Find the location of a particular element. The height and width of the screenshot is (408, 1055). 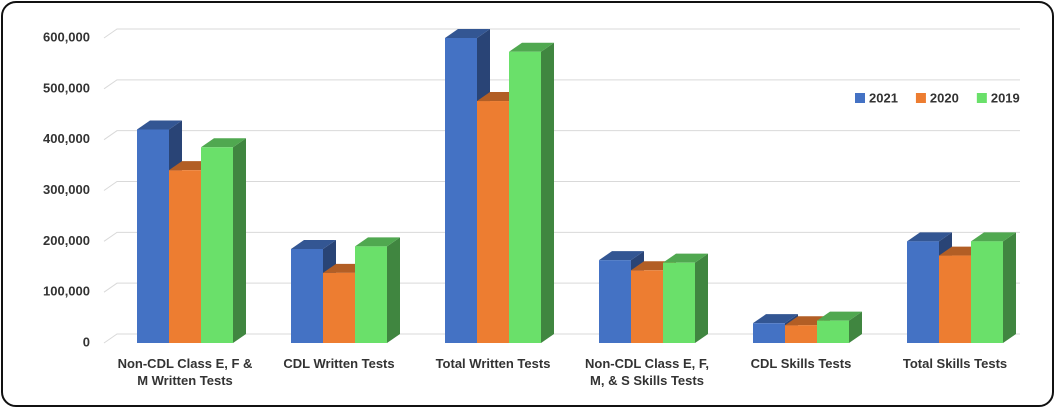

y-tick-label: 0 is located at coordinates (86, 341).